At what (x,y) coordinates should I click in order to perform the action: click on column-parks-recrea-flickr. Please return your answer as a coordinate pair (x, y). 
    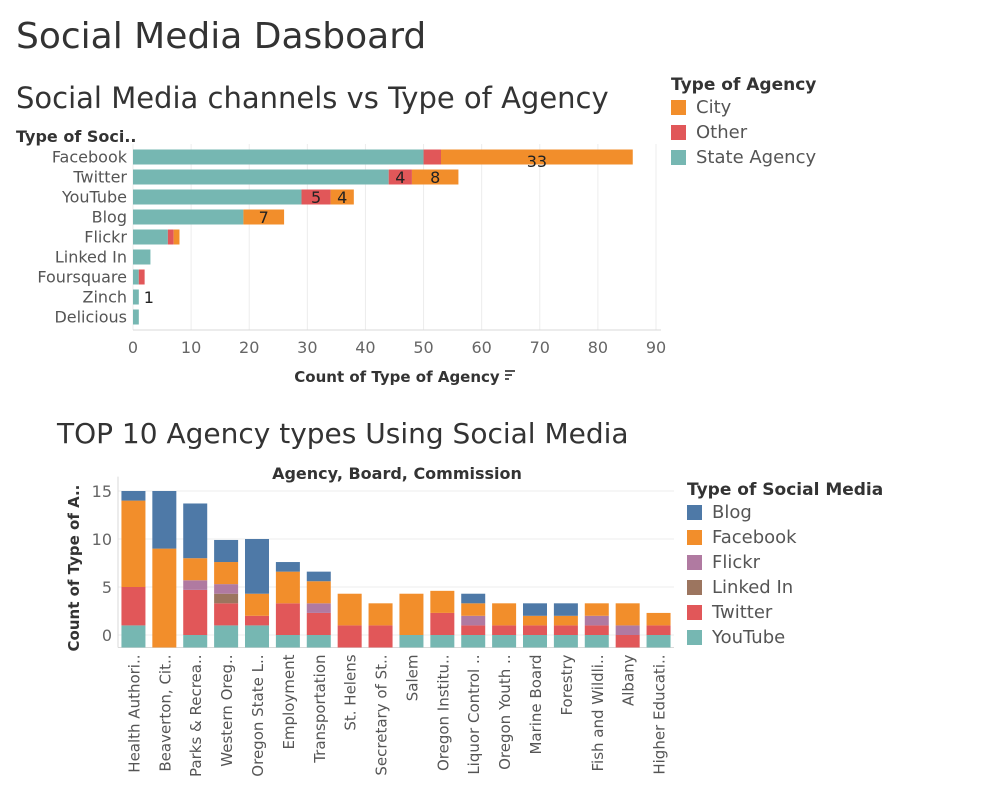
    Looking at the image, I should click on (195, 585).